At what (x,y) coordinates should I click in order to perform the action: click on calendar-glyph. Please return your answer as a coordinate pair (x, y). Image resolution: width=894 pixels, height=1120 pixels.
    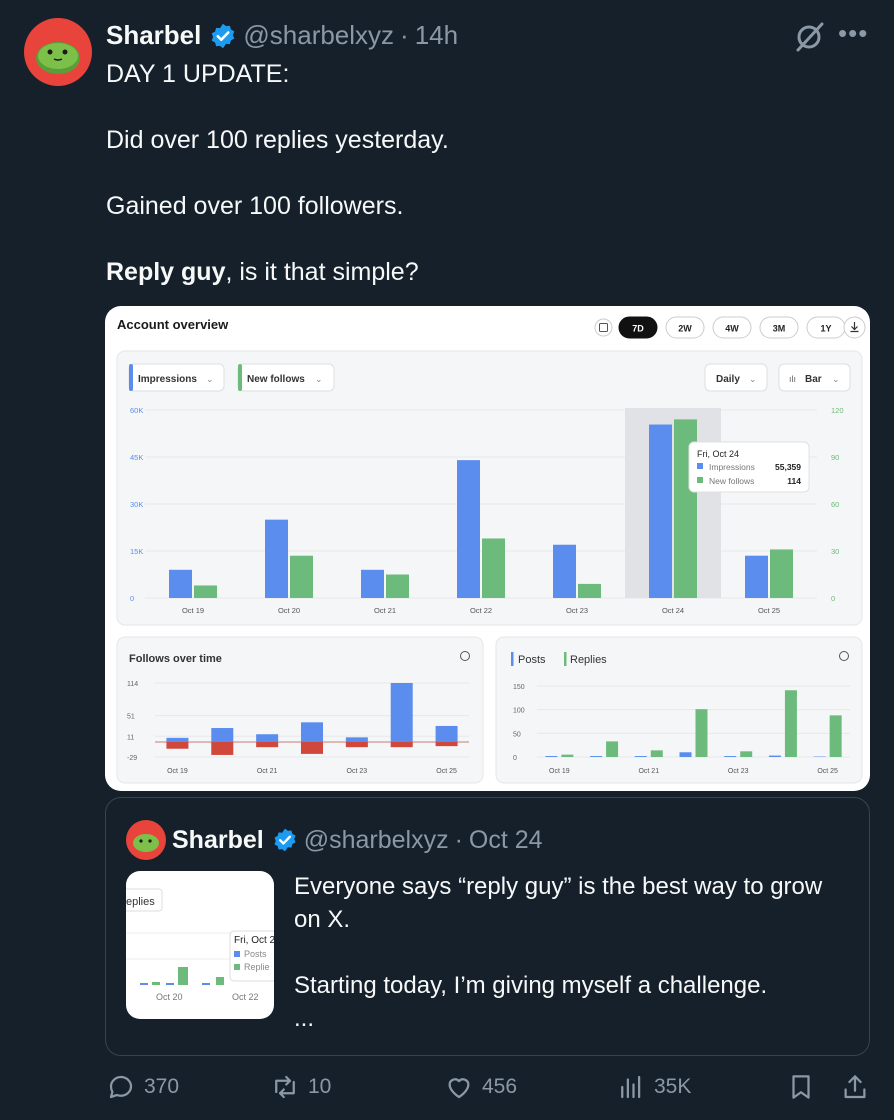
    Looking at the image, I should click on (603, 327).